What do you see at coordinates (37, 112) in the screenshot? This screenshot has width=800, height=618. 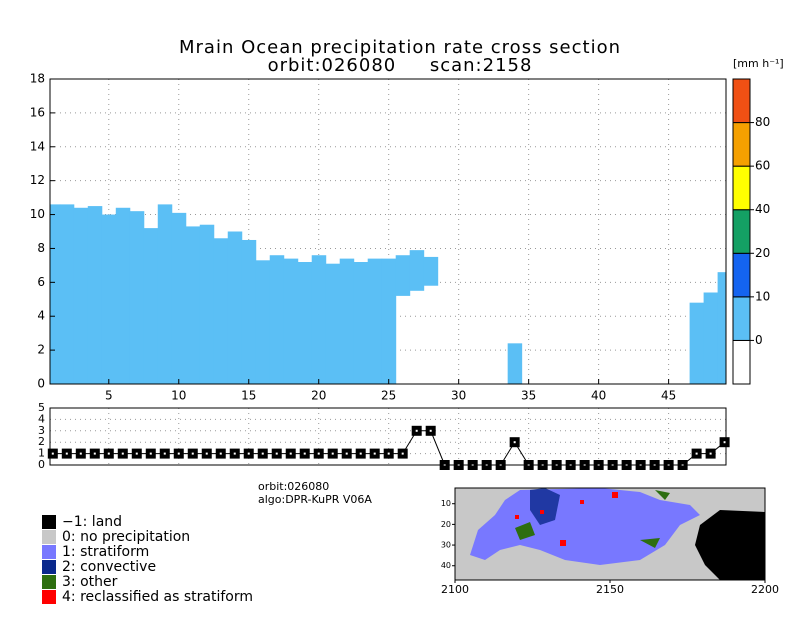 I see `y-tick-label: 16` at bounding box center [37, 112].